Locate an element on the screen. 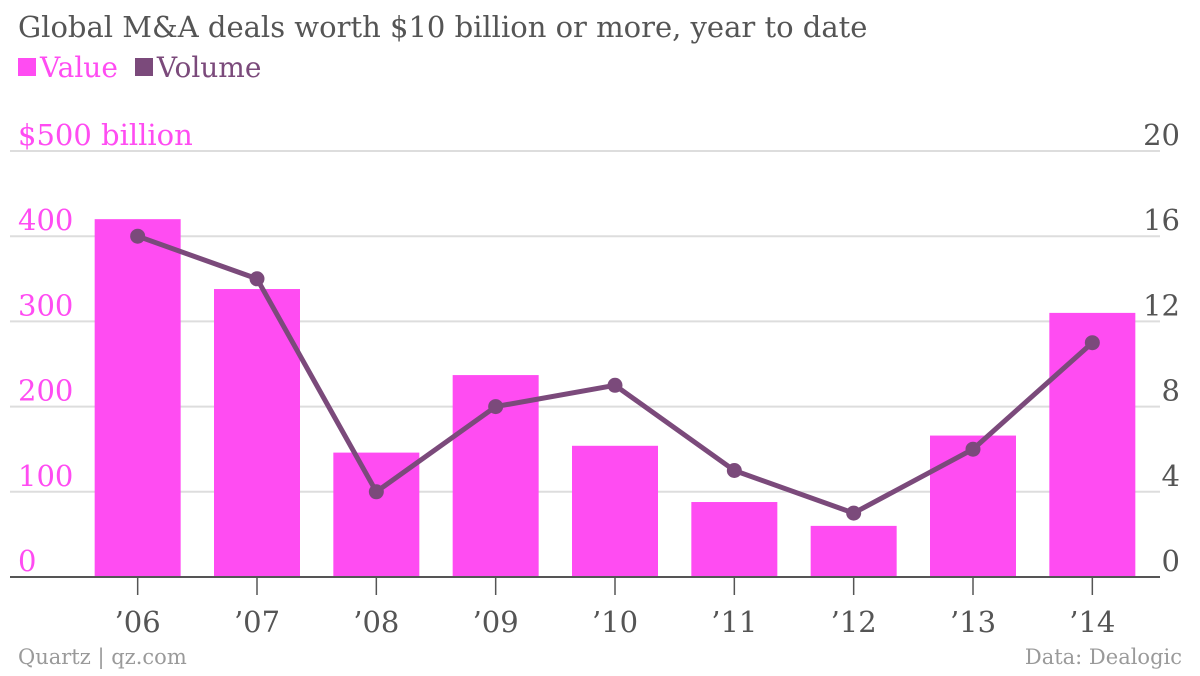 The height and width of the screenshot is (676, 1200). y-left-tick-label: 200 is located at coordinates (45, 391).